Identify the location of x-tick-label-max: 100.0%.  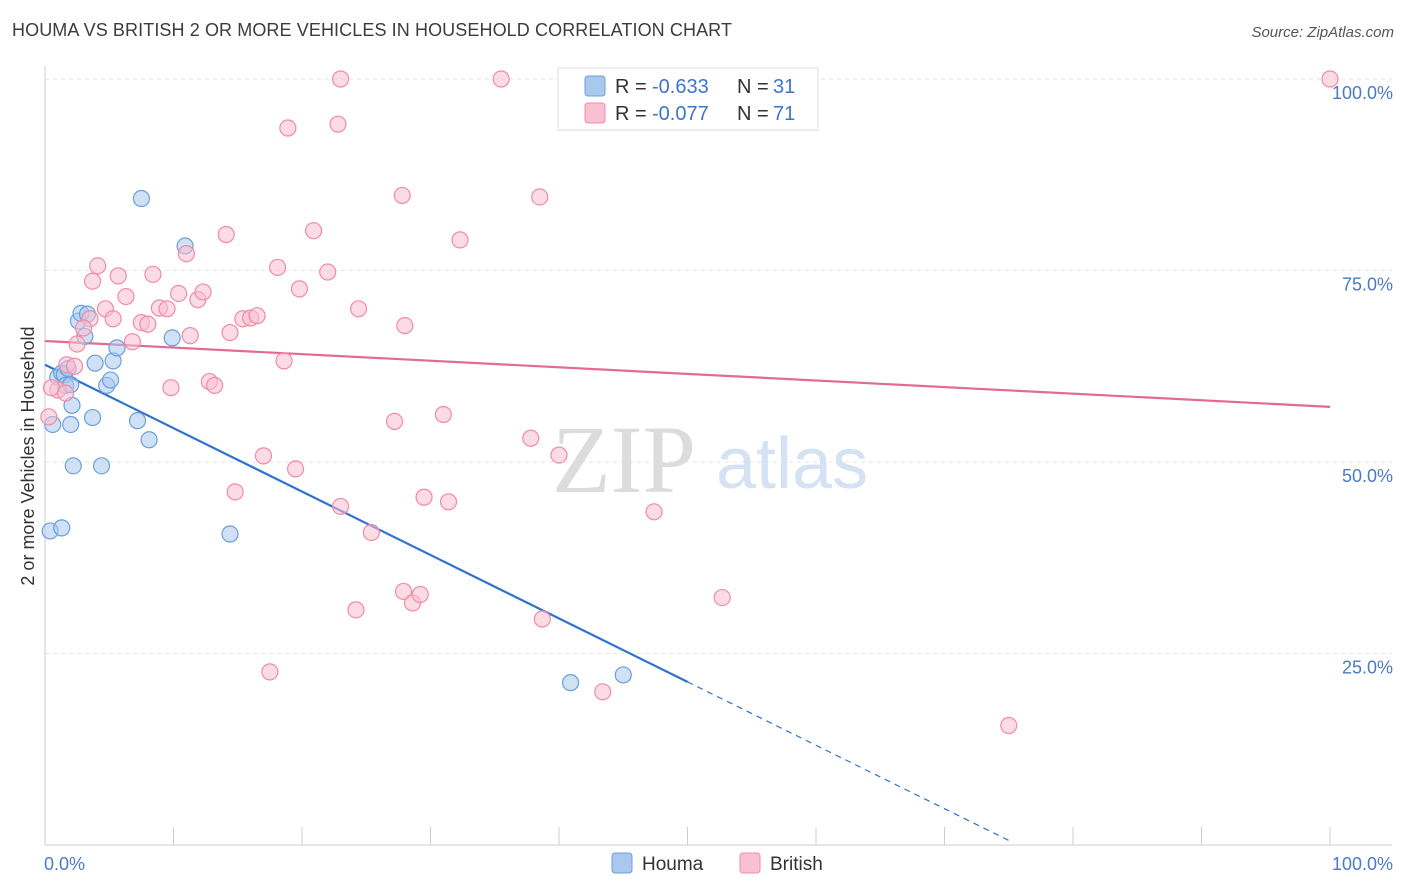
(1362, 864).